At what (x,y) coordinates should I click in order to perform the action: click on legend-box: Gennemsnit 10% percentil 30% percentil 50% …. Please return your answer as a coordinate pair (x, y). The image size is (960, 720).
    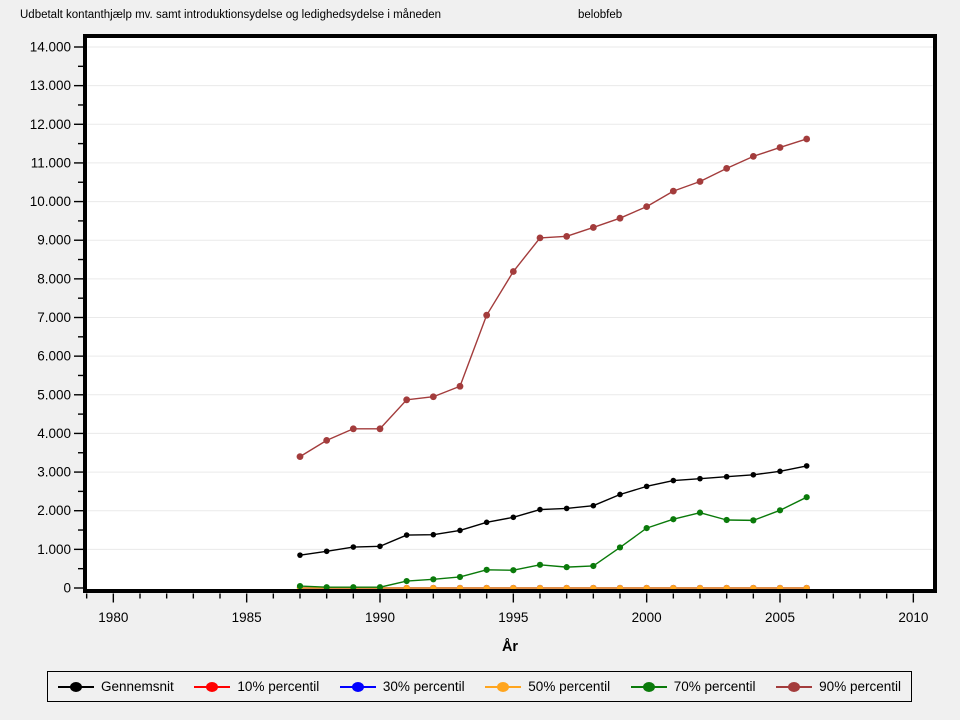
    Looking at the image, I should click on (479, 686).